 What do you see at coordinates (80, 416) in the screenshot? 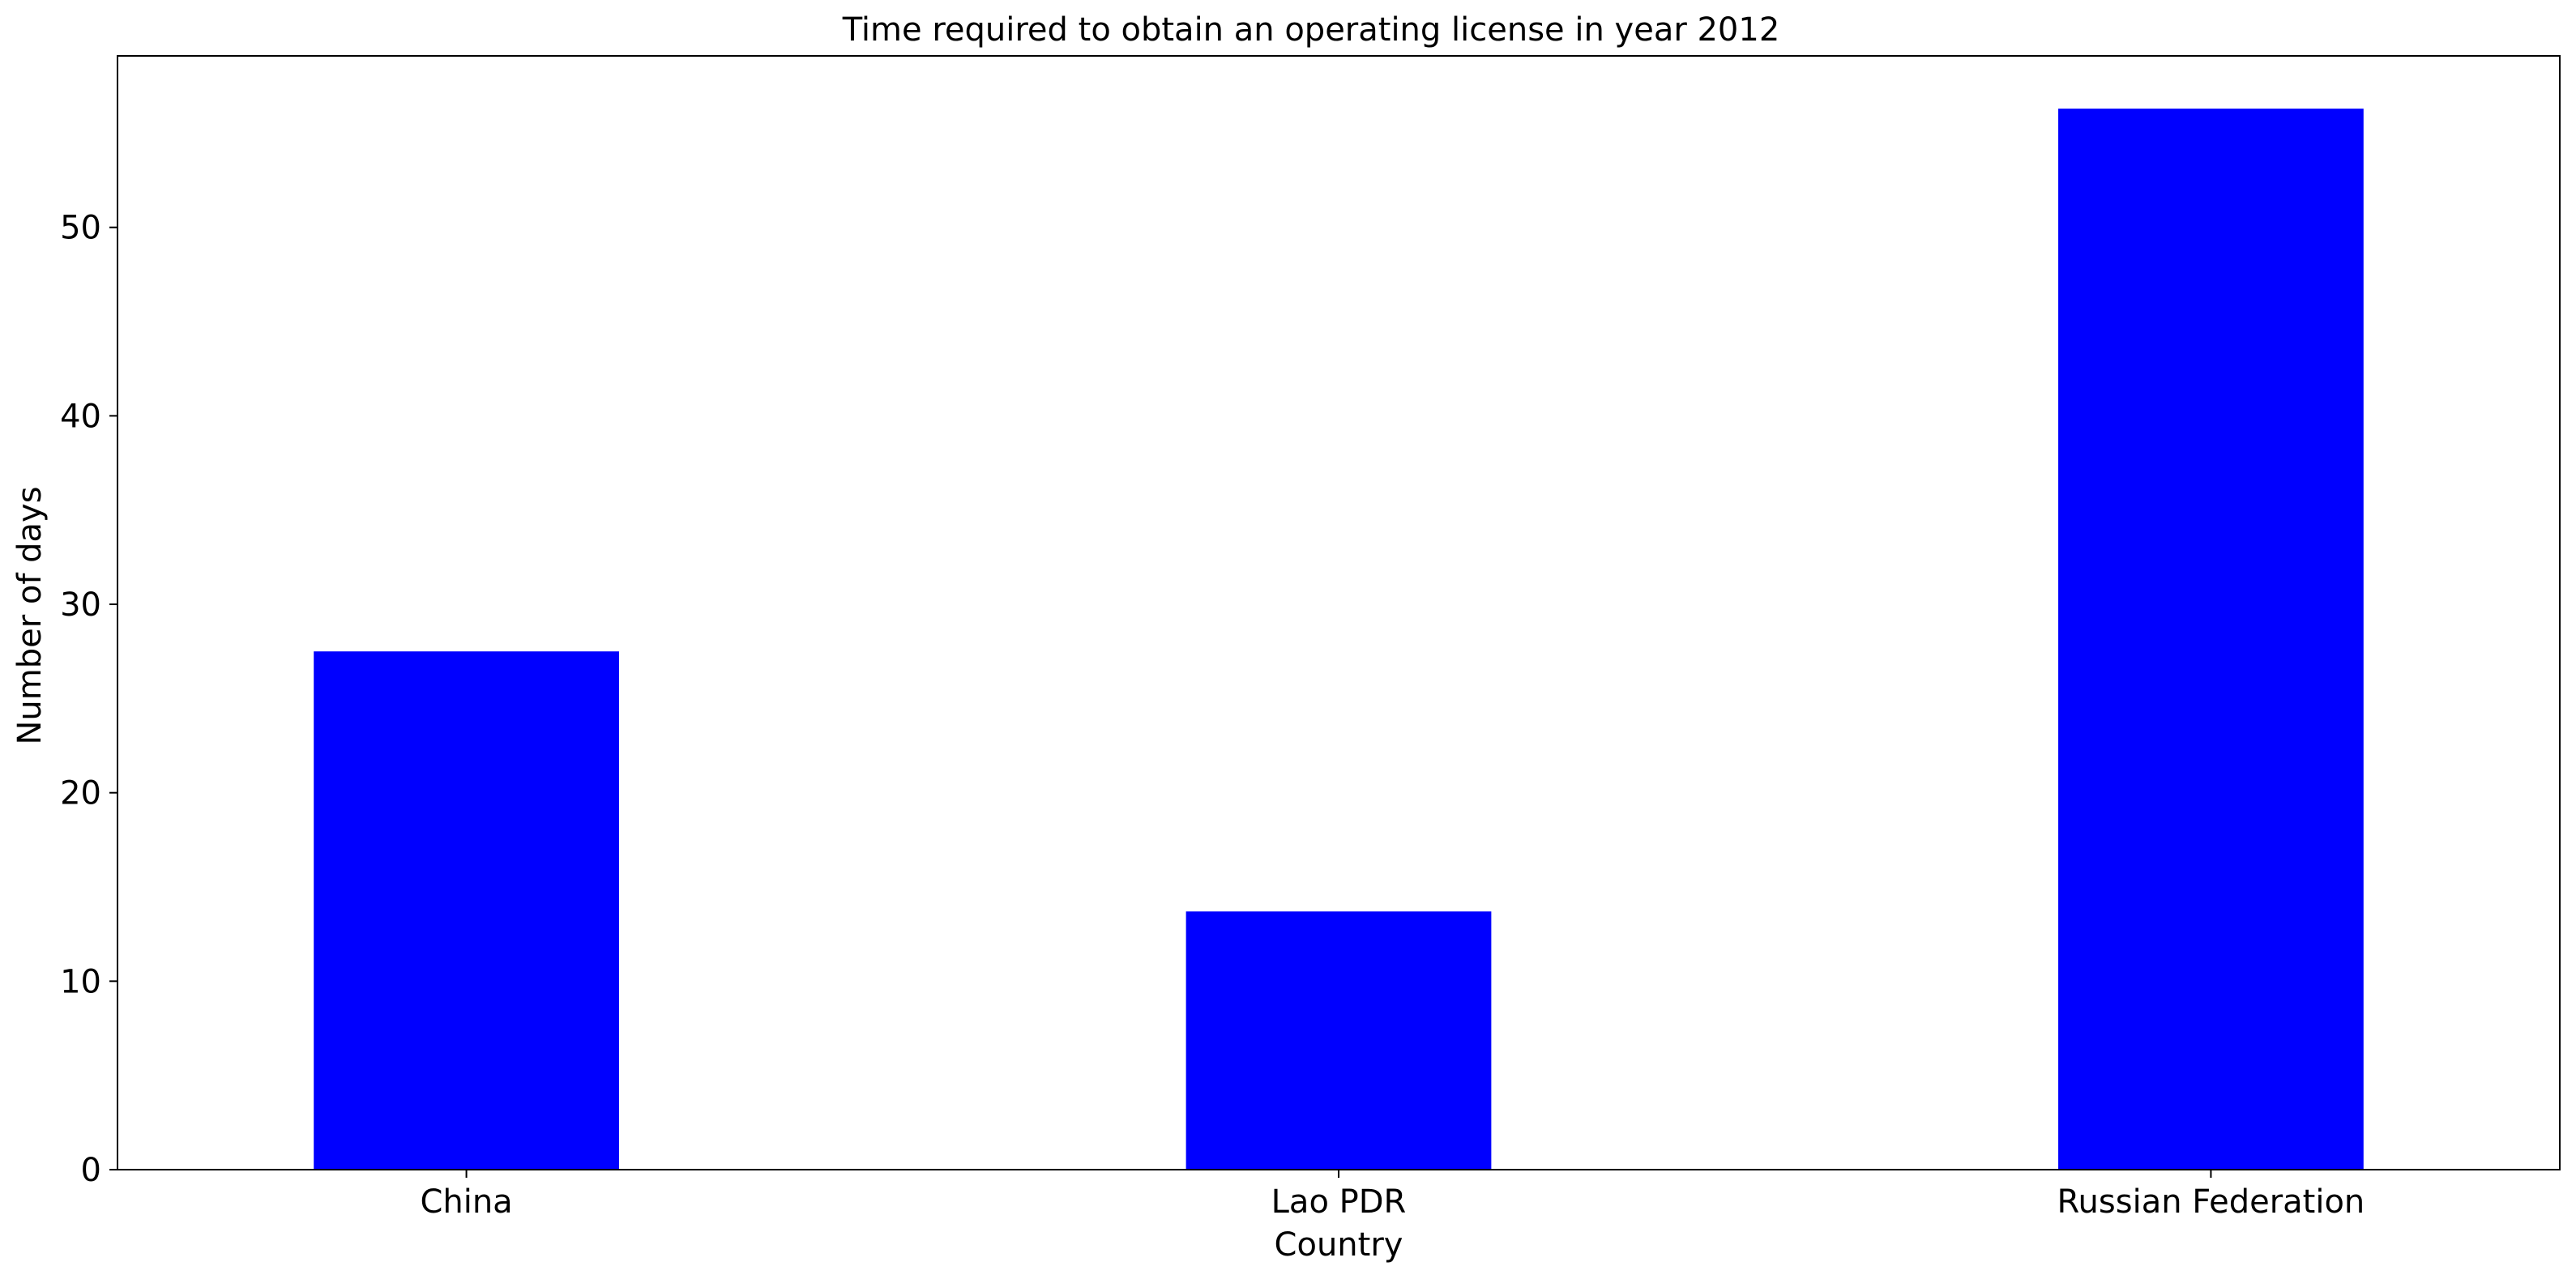
I see `y-tick-label: 40` at bounding box center [80, 416].